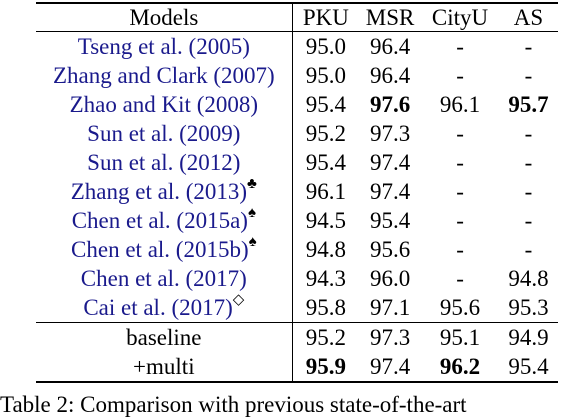 The image size is (570, 418). Describe the element at coordinates (325, 220) in the screenshot. I see `pku-value: 94.5` at that location.